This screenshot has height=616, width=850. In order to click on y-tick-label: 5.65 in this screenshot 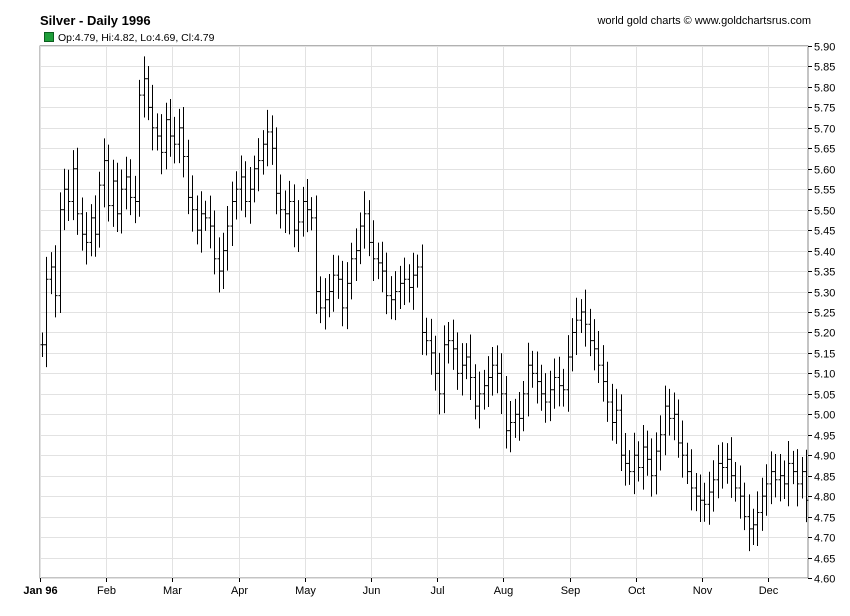, I will do `click(824, 150)`.